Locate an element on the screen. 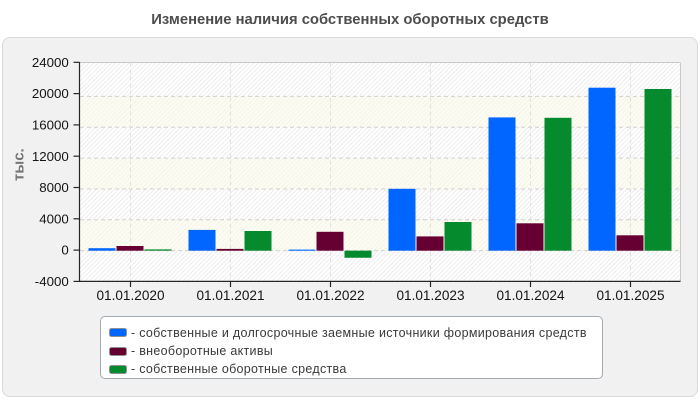  svg-text: 01.01.2024 is located at coordinates (530, 295).